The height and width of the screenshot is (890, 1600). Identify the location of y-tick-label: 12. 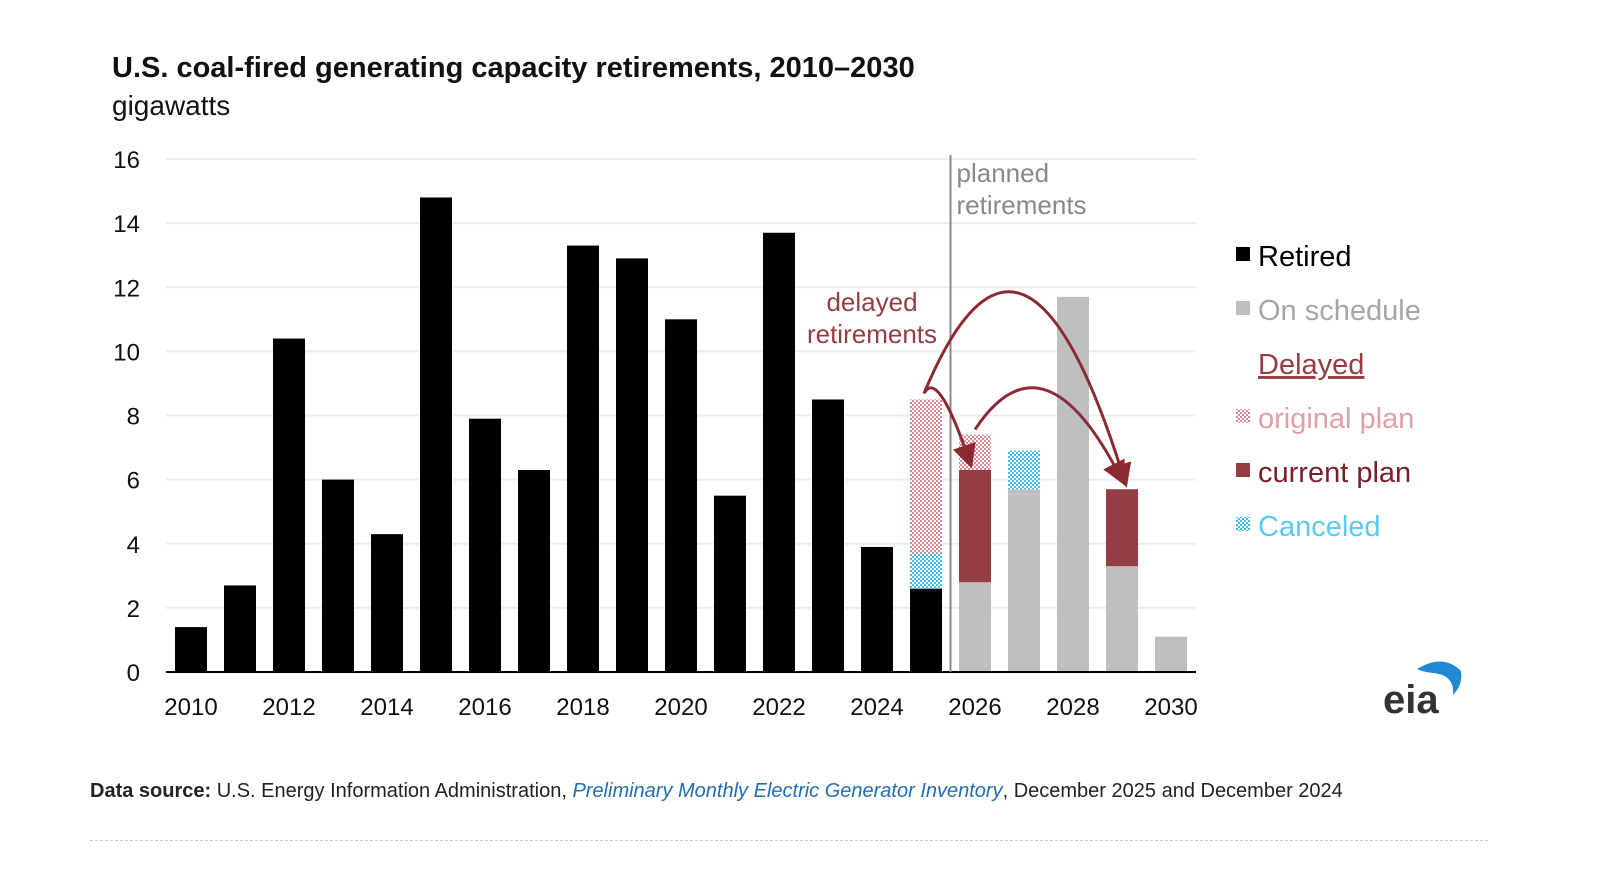
(126, 288).